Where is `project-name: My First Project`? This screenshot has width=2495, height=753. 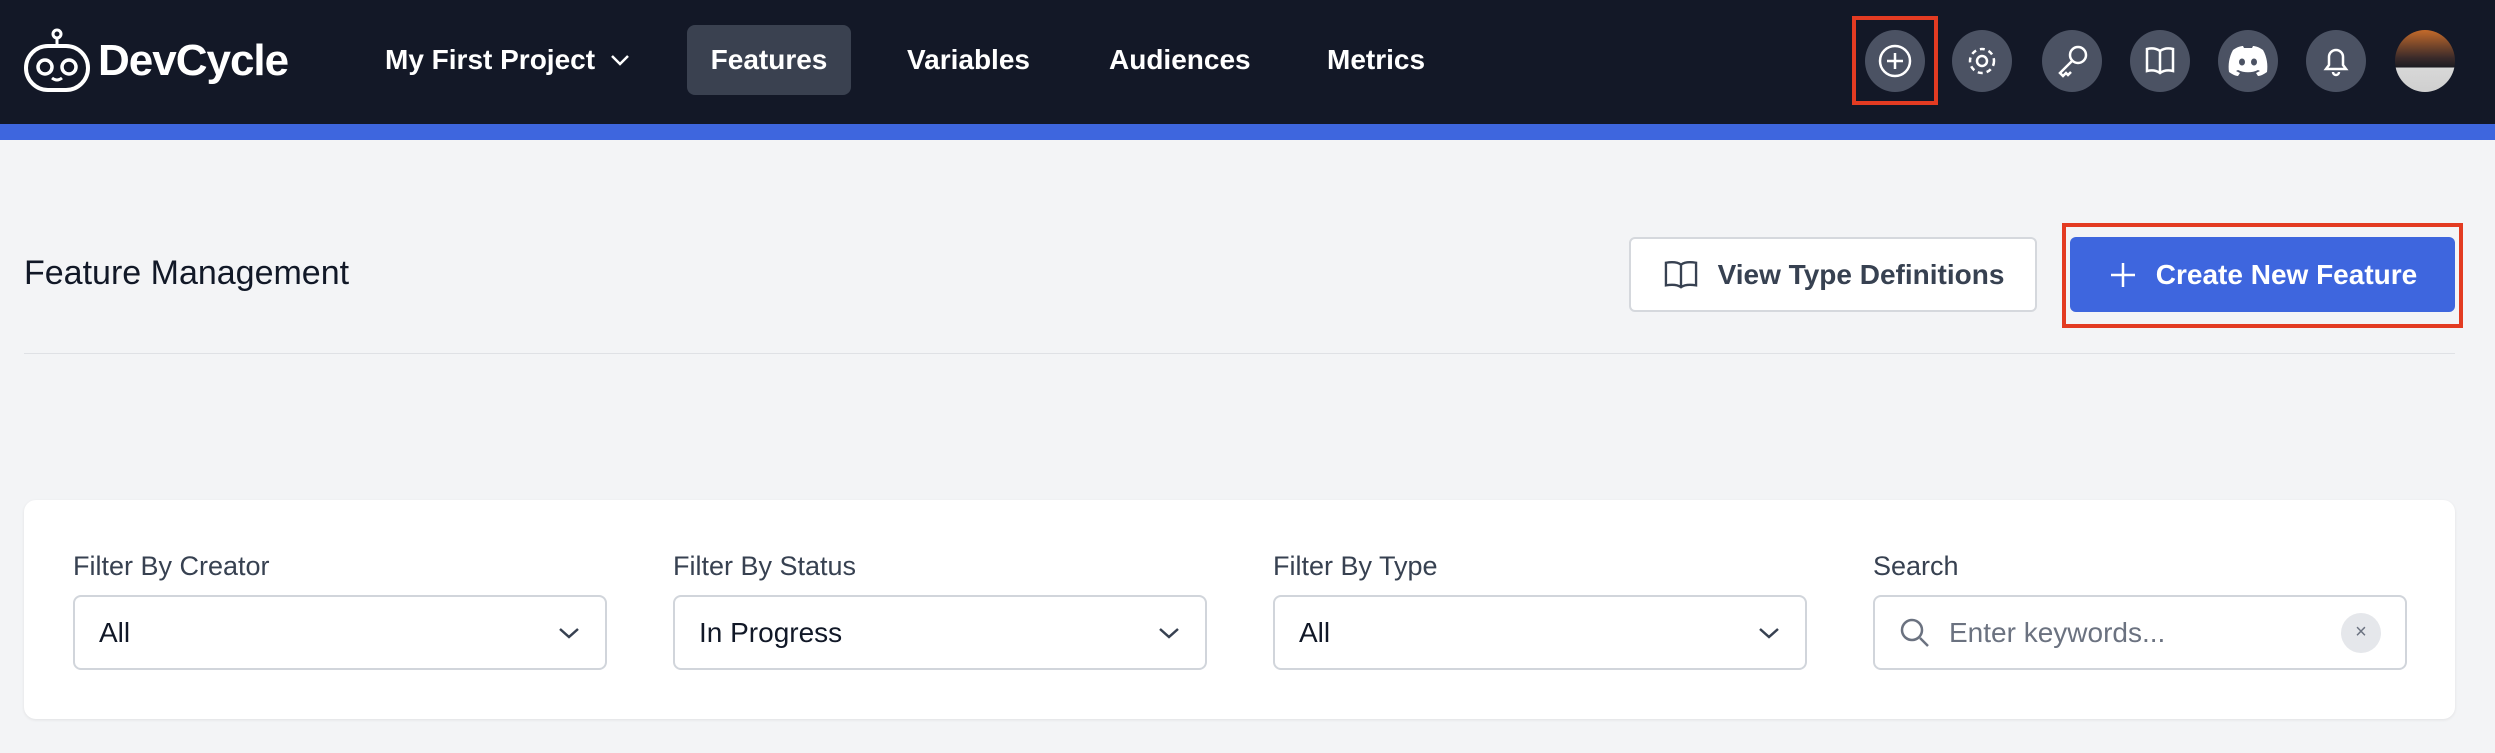
project-name: My First Project is located at coordinates (490, 59).